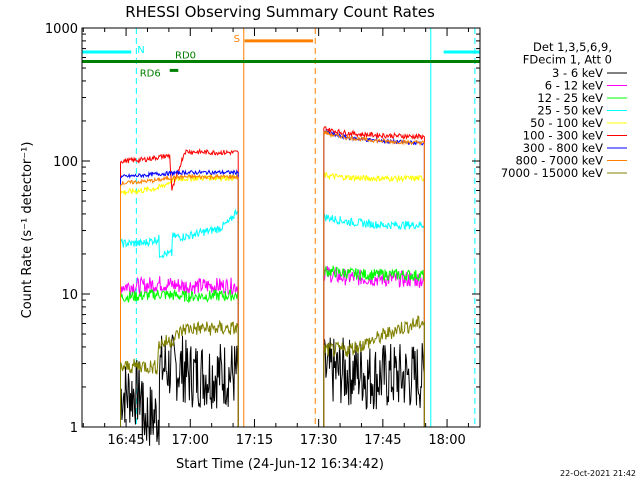 The image size is (640, 480). What do you see at coordinates (74, 428) in the screenshot?
I see `y-tick-label-0: 1` at bounding box center [74, 428].